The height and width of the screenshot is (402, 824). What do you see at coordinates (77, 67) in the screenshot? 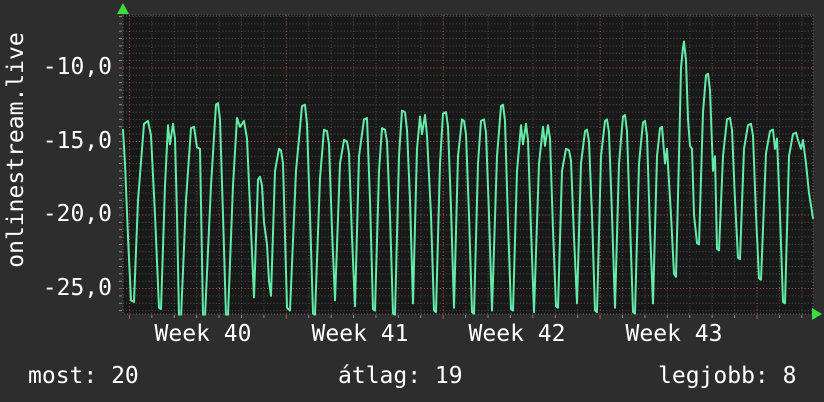
I see `y-axis-label: -10,0` at bounding box center [77, 67].